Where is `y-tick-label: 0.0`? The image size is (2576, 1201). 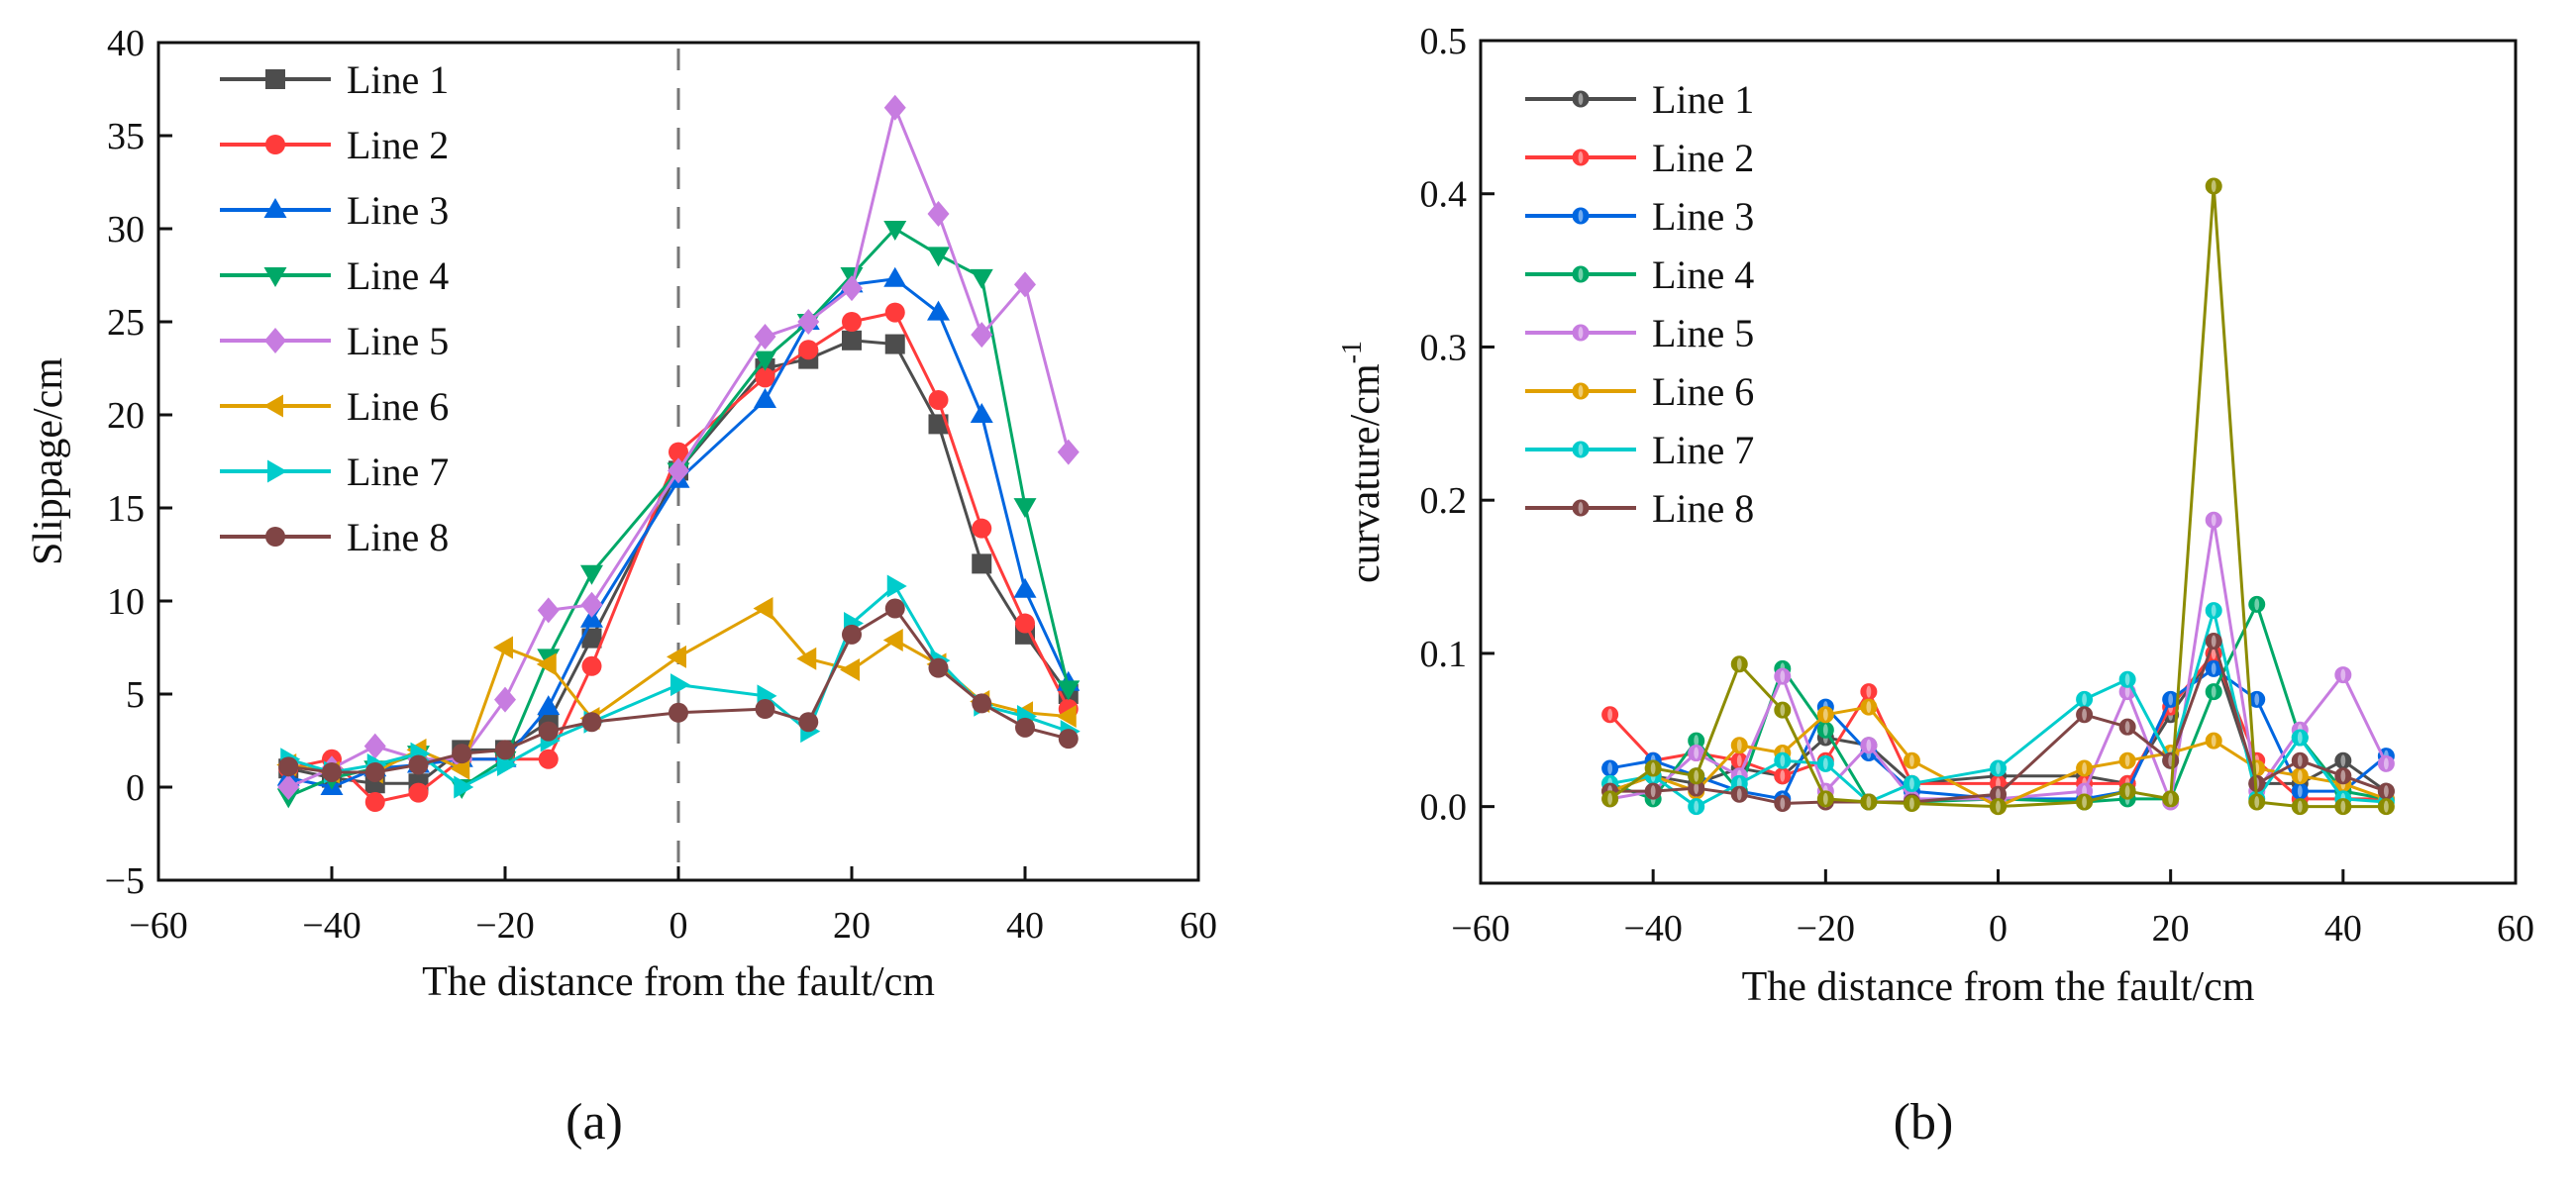
y-tick-label: 0.0 is located at coordinates (1444, 808).